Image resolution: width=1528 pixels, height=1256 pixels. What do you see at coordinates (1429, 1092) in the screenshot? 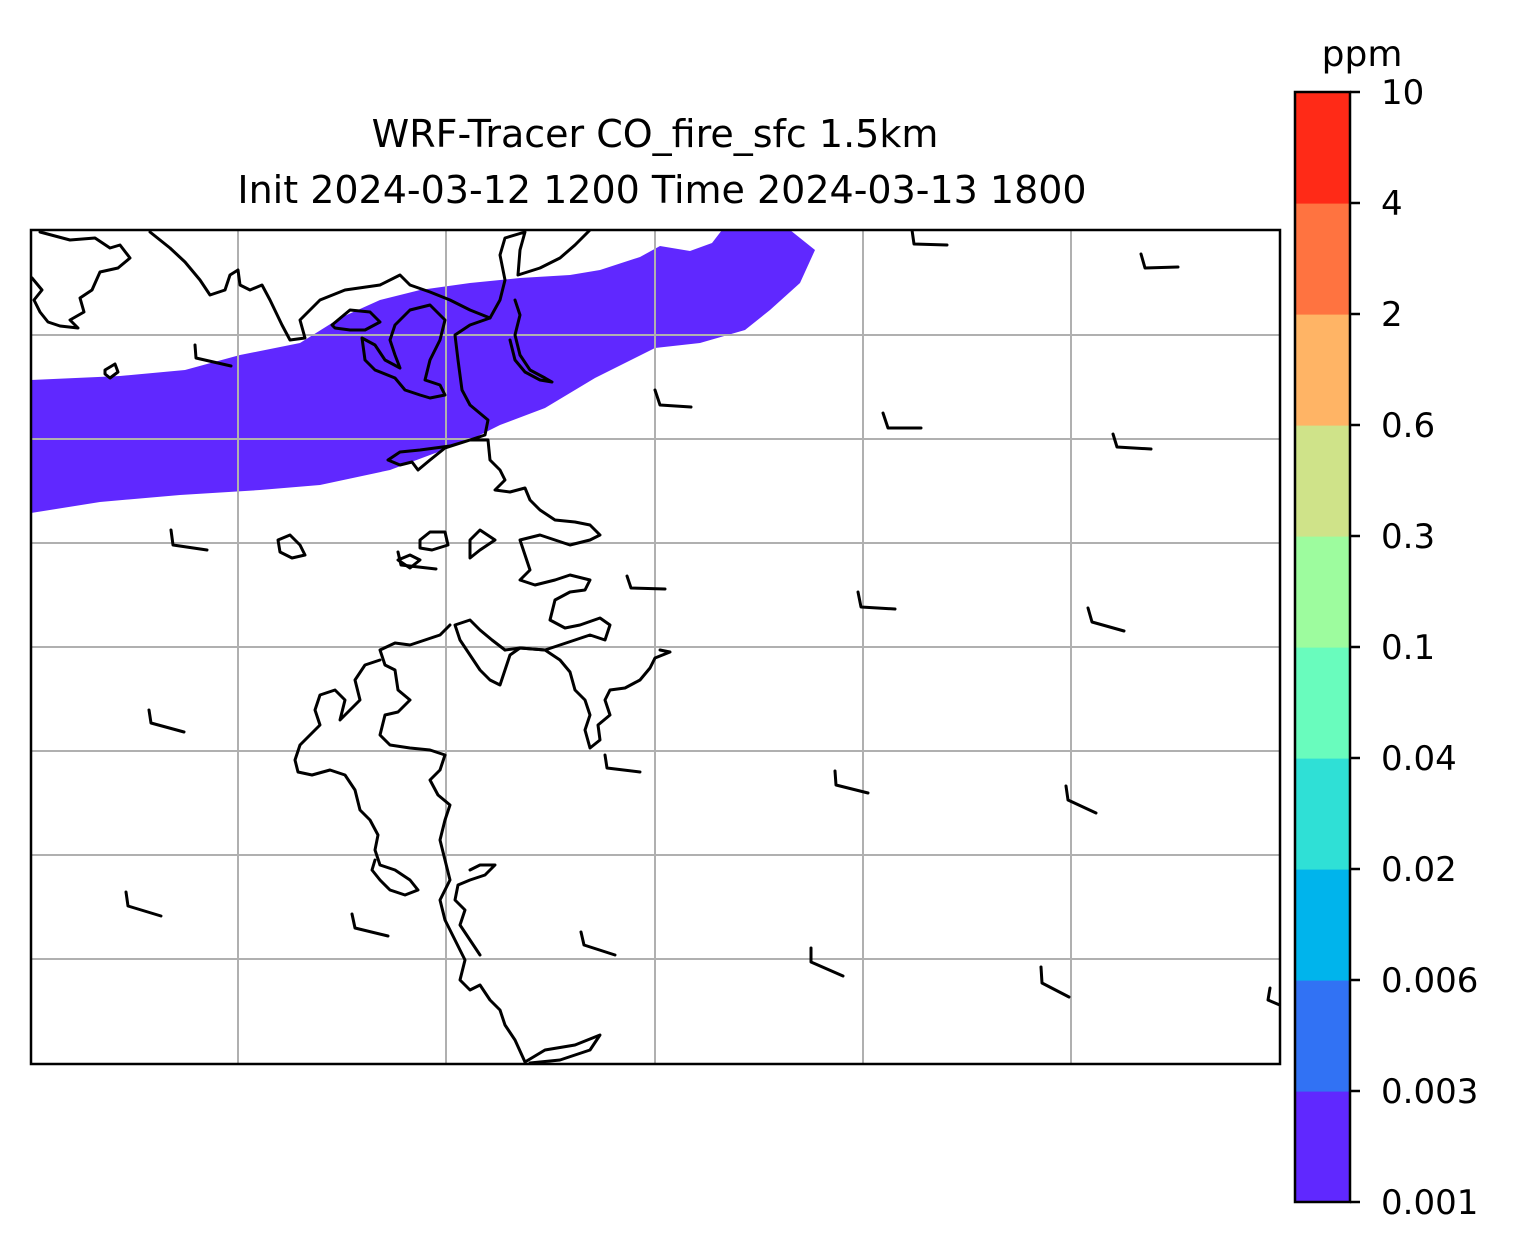
I see `colorbar-tick-label: 0.003` at bounding box center [1429, 1092].